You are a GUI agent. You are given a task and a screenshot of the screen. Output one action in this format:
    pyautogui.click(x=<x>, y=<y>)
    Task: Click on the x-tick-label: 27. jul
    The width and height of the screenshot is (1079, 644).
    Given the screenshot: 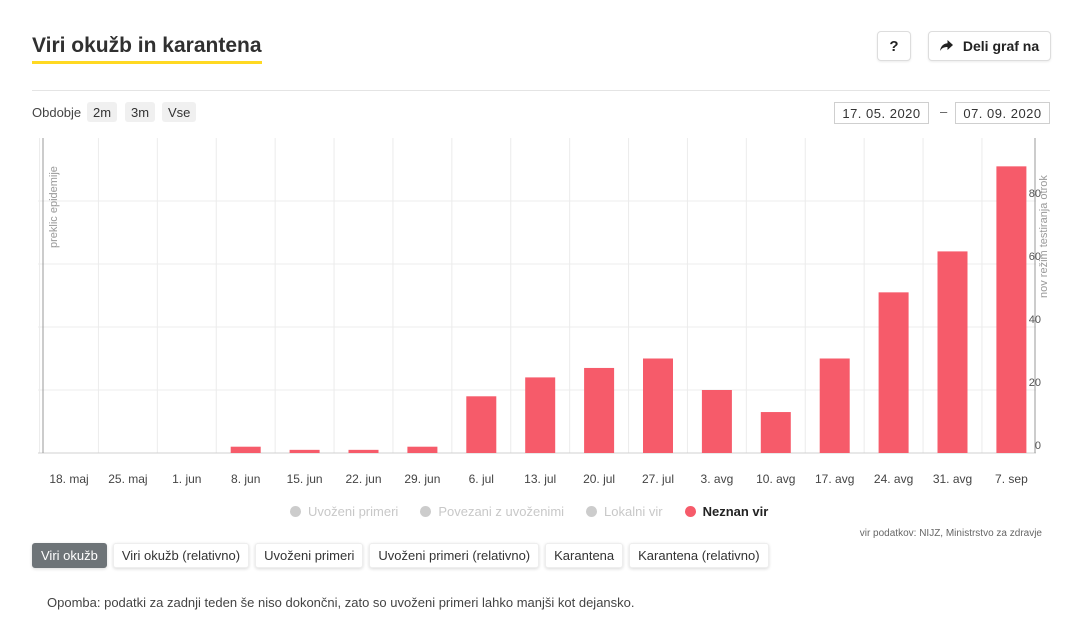 What is the action you would take?
    pyautogui.click(x=658, y=479)
    